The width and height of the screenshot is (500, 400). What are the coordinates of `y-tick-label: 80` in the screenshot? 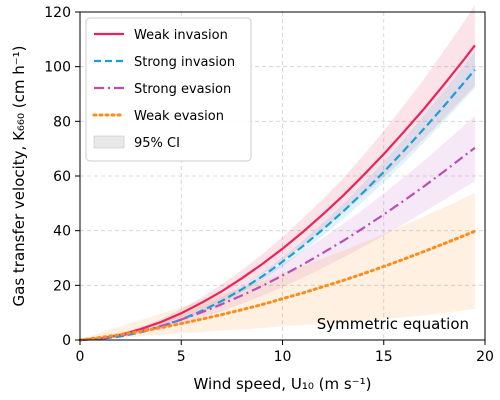 It's located at (62, 122).